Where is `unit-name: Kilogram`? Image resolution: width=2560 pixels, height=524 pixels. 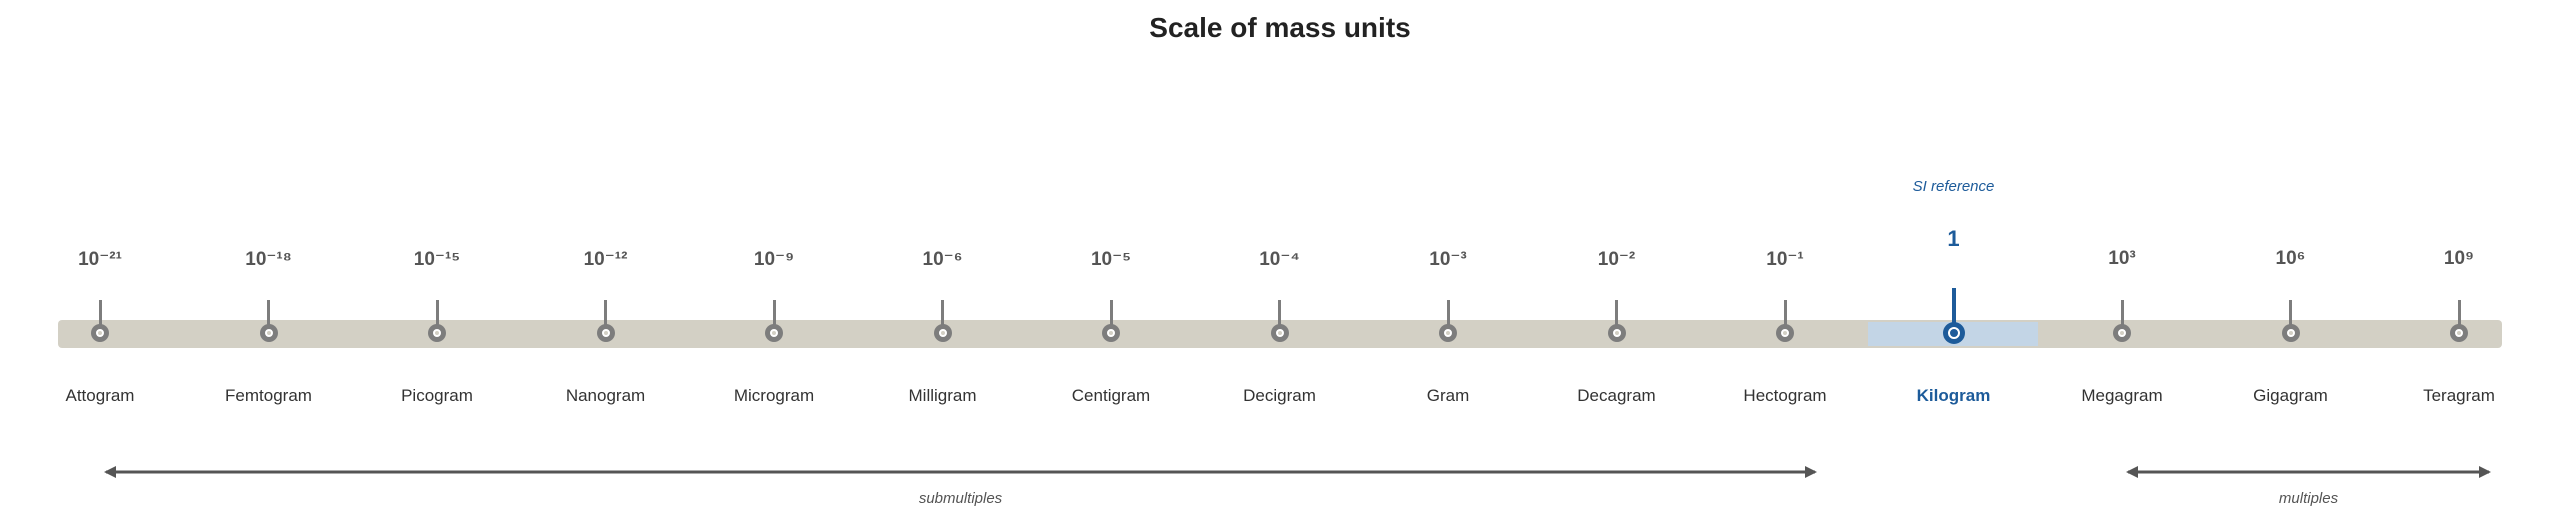 unit-name: Kilogram is located at coordinates (1953, 395).